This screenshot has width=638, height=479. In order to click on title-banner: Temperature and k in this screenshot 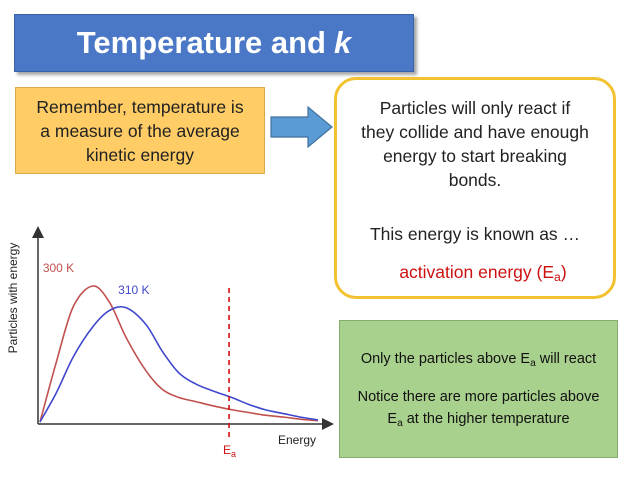, I will do `click(214, 43)`.